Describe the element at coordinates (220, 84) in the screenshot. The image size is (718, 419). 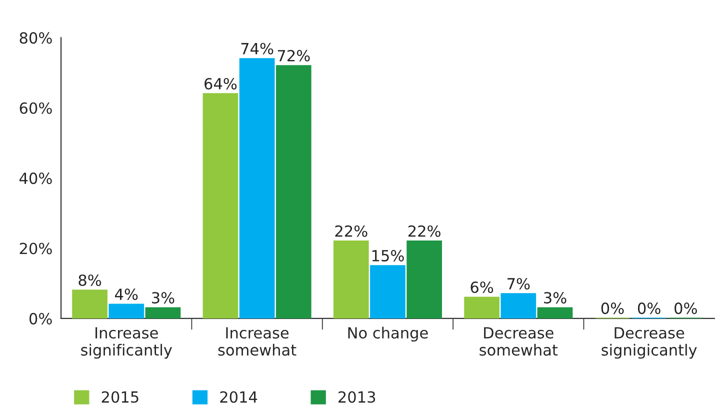
I see `data-label: 64%` at that location.